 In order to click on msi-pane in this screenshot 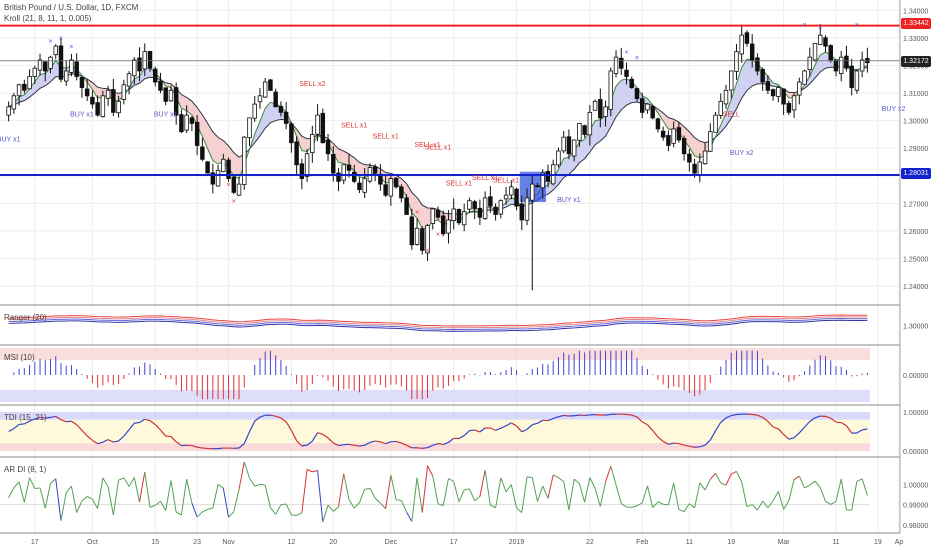, I will do `click(435, 375)`.